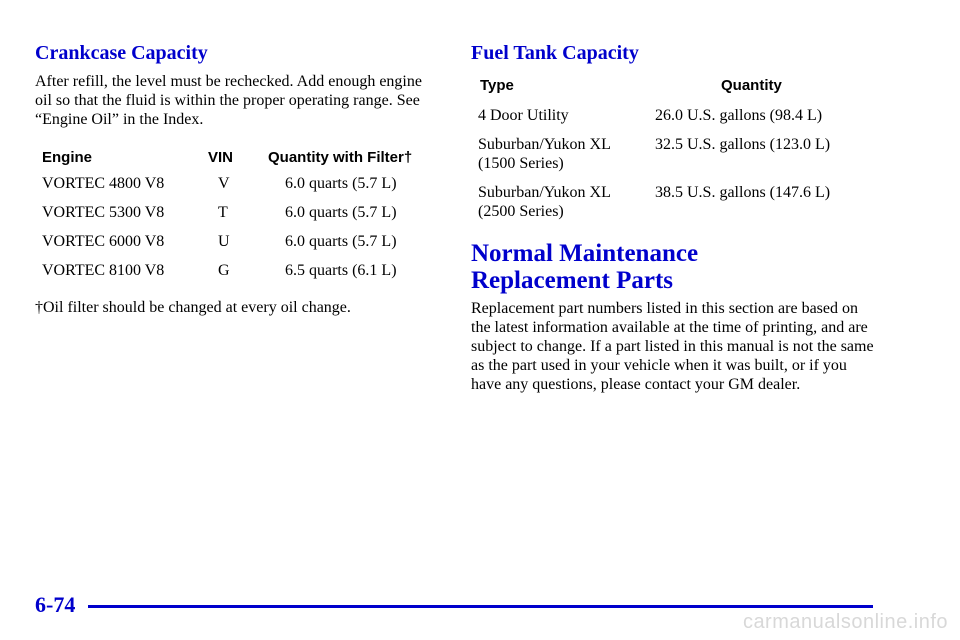 This screenshot has height=640, width=960. I want to click on maintenance-title: Normal Maintenance Replacement Parts, so click(585, 267).